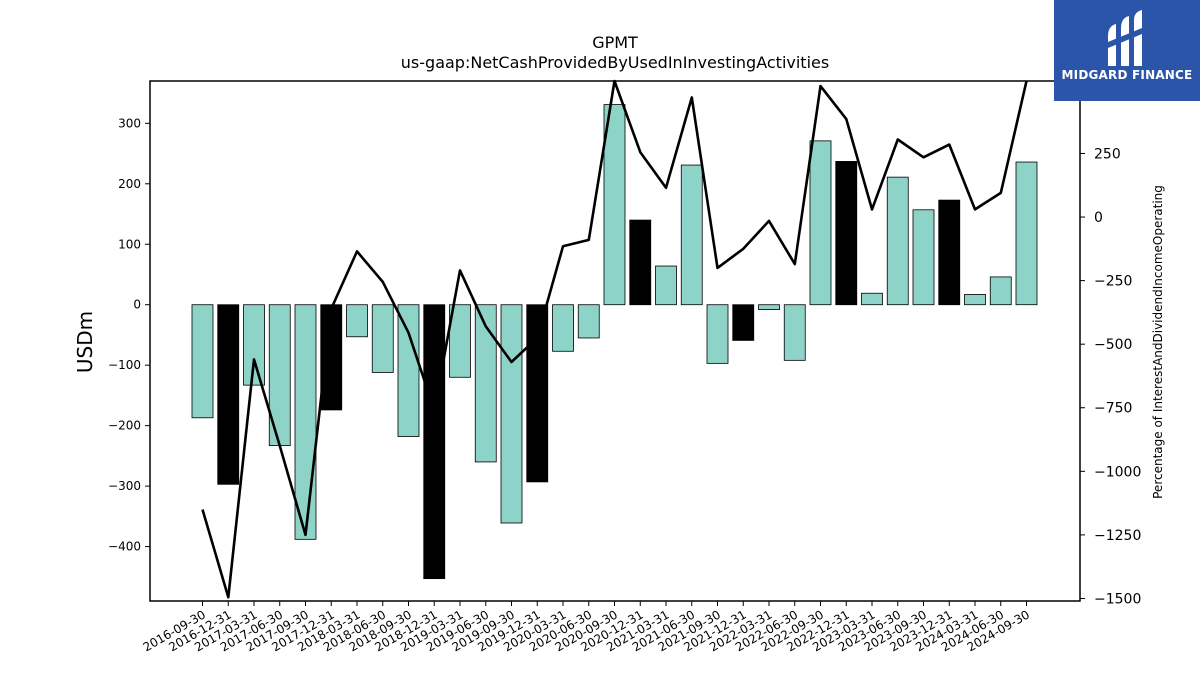  Describe the element at coordinates (85, 342) in the screenshot. I see `y-axis-label: USDm` at that location.